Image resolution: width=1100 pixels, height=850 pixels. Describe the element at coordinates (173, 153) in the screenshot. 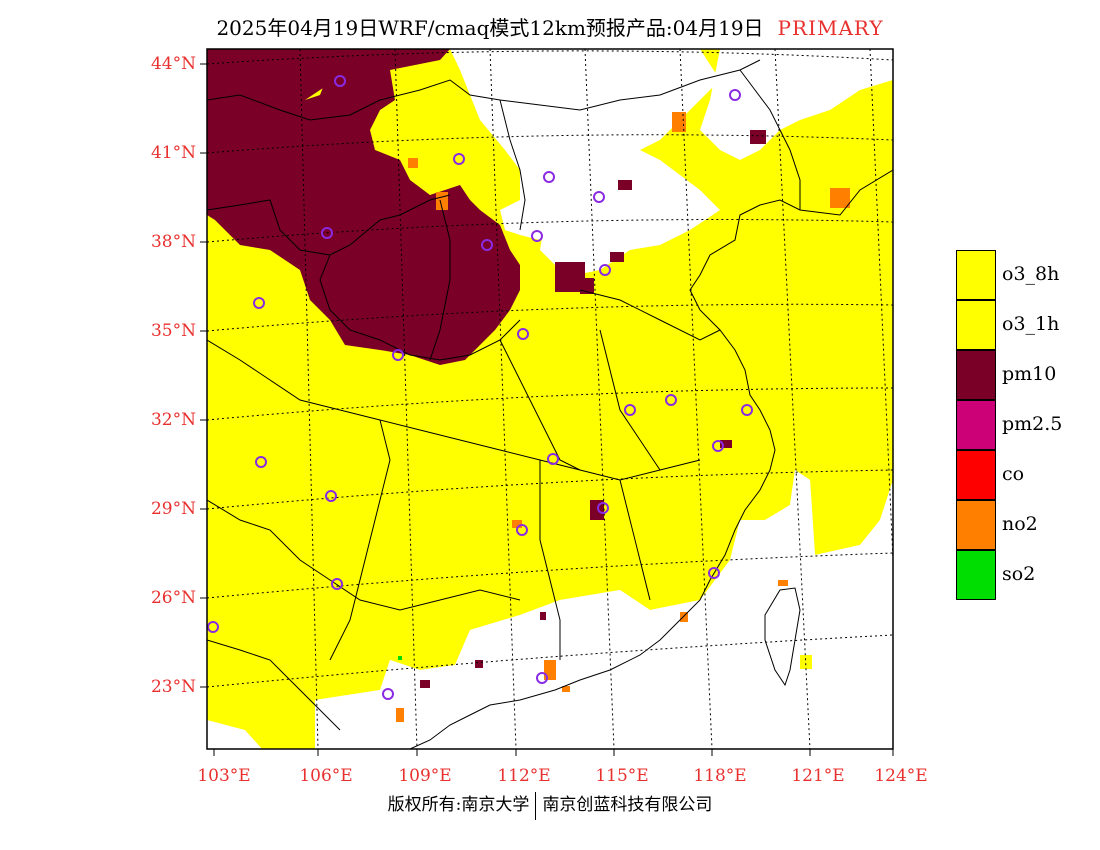

I see `lat-label-41: 41°N` at that location.